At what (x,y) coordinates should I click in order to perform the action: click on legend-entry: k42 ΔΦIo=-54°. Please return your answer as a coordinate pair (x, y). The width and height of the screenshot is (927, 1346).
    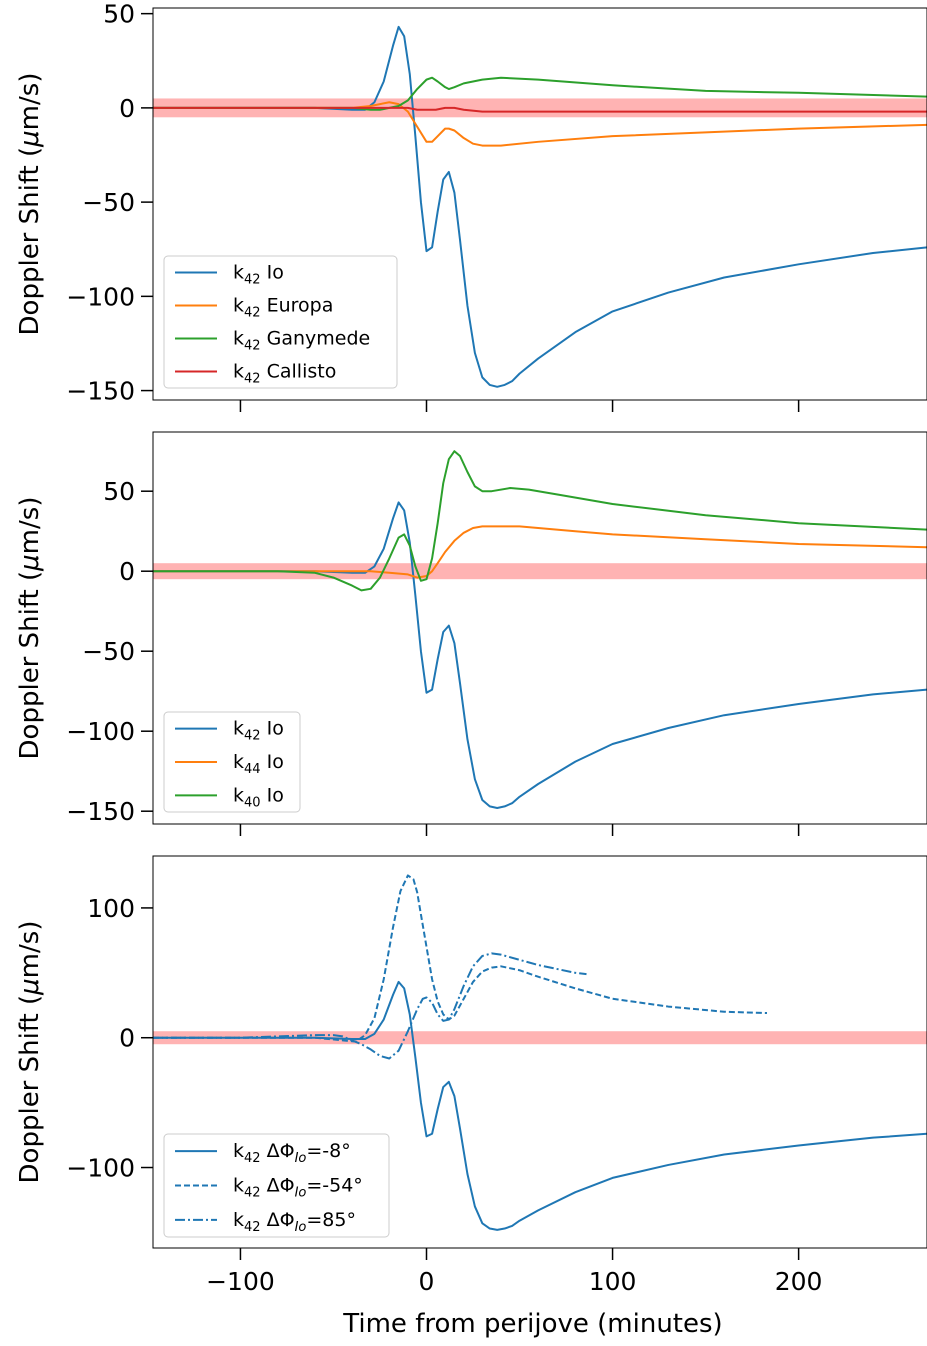
    Looking at the image, I should click on (298, 1188).